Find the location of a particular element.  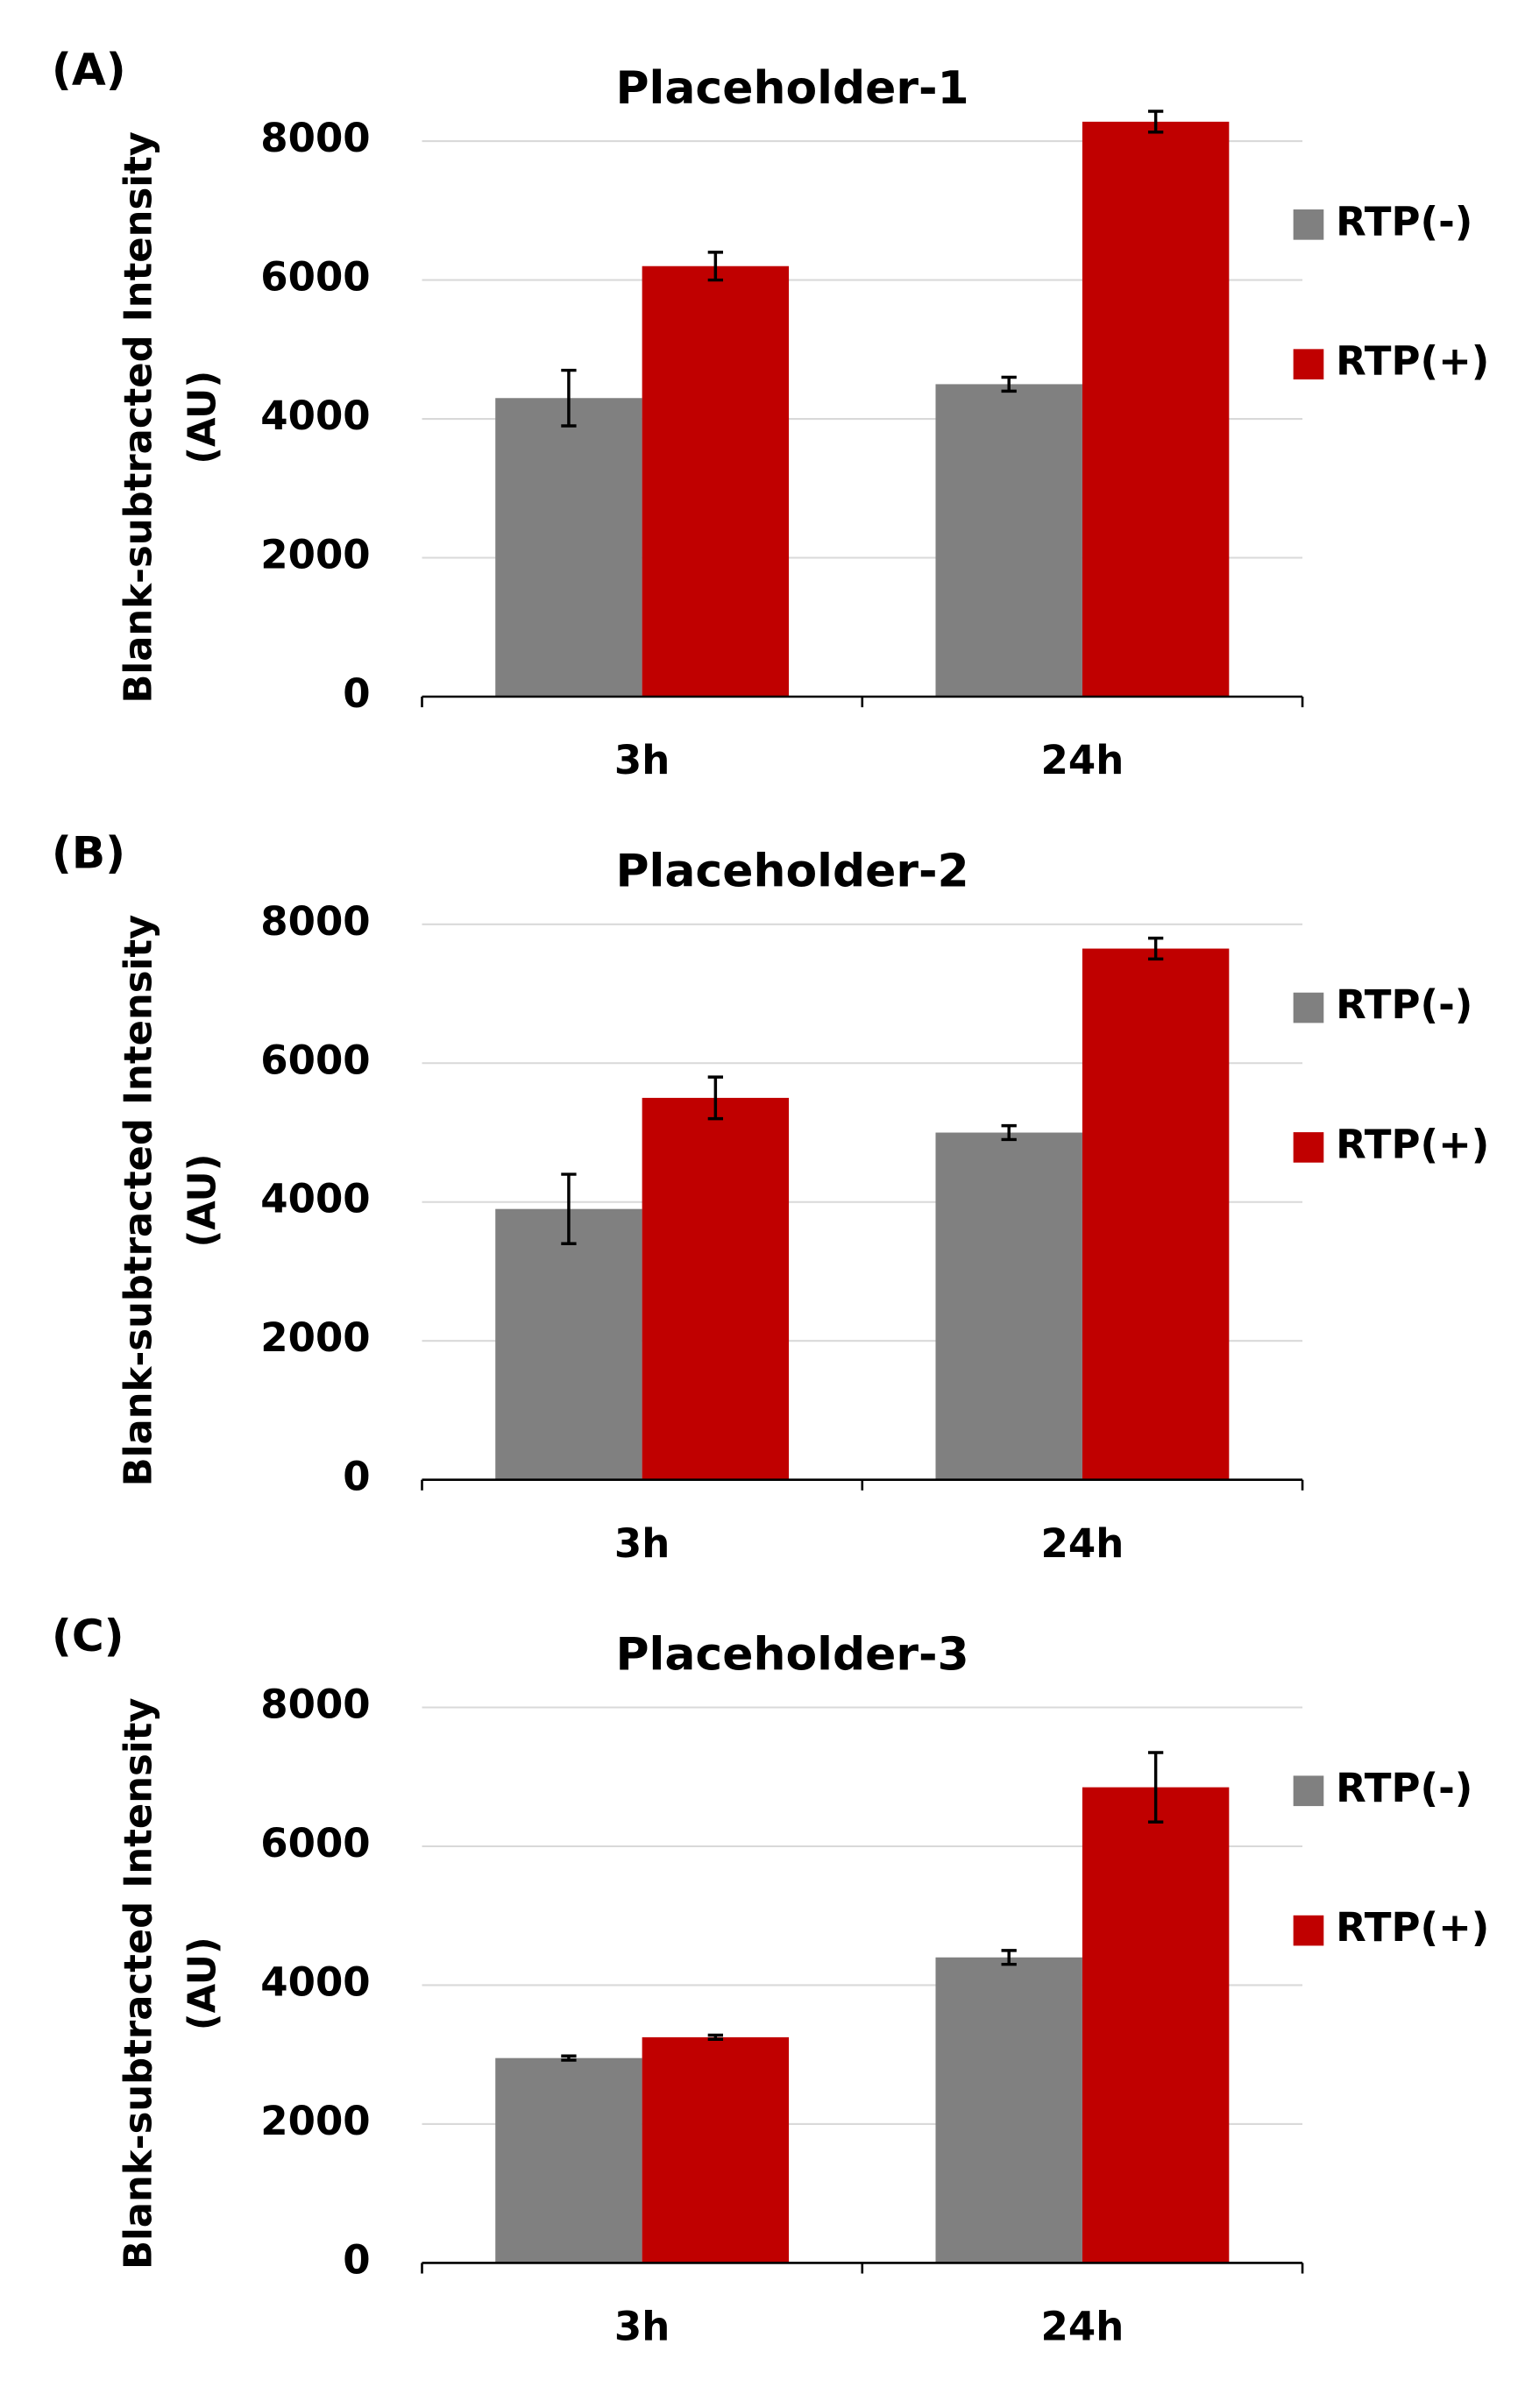

chart-title: Placeholder-2 is located at coordinates (791, 872).